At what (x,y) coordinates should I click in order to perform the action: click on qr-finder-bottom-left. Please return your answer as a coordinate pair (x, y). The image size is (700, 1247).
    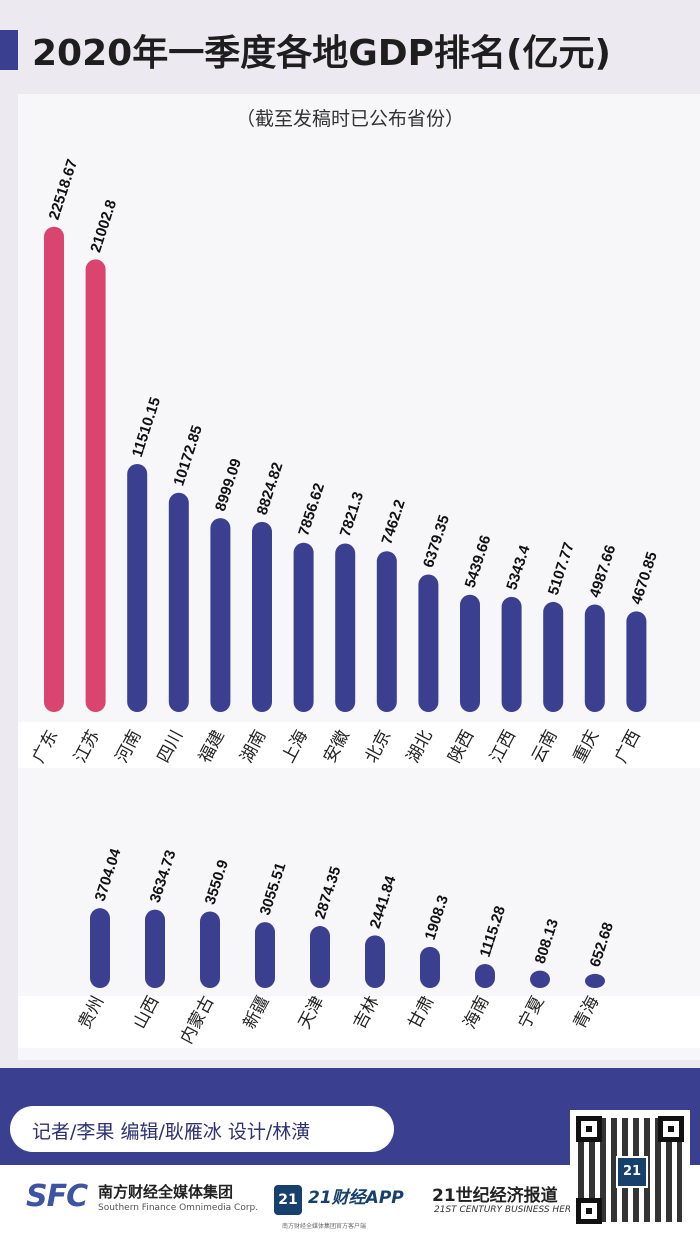
    Looking at the image, I should click on (589, 1211).